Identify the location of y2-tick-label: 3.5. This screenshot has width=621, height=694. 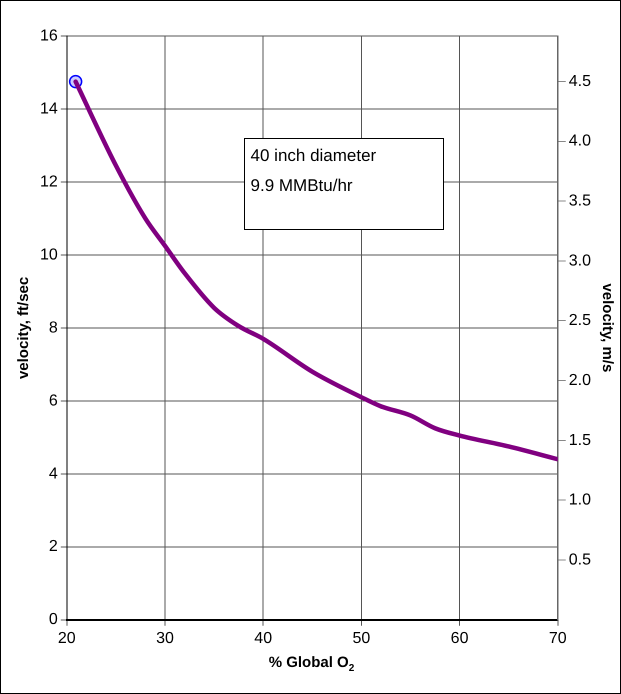
(580, 201).